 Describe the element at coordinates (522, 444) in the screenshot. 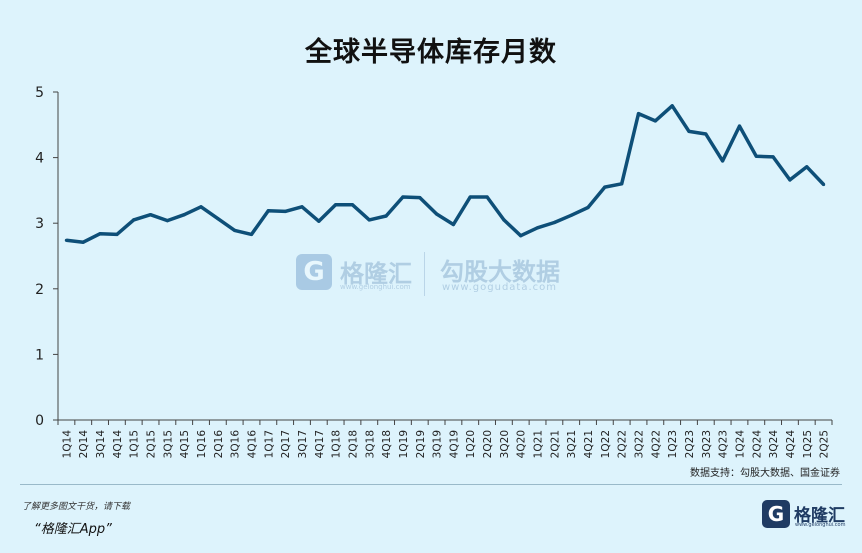

I see `x-tick-label: 4Q20` at that location.